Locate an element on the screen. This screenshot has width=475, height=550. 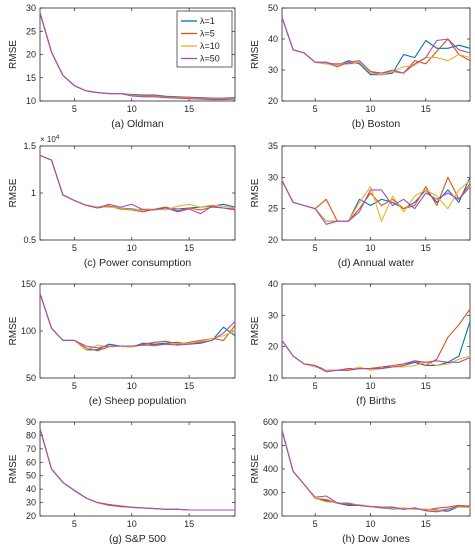
y-tick-label: 150 is located at coordinates (28, 284).